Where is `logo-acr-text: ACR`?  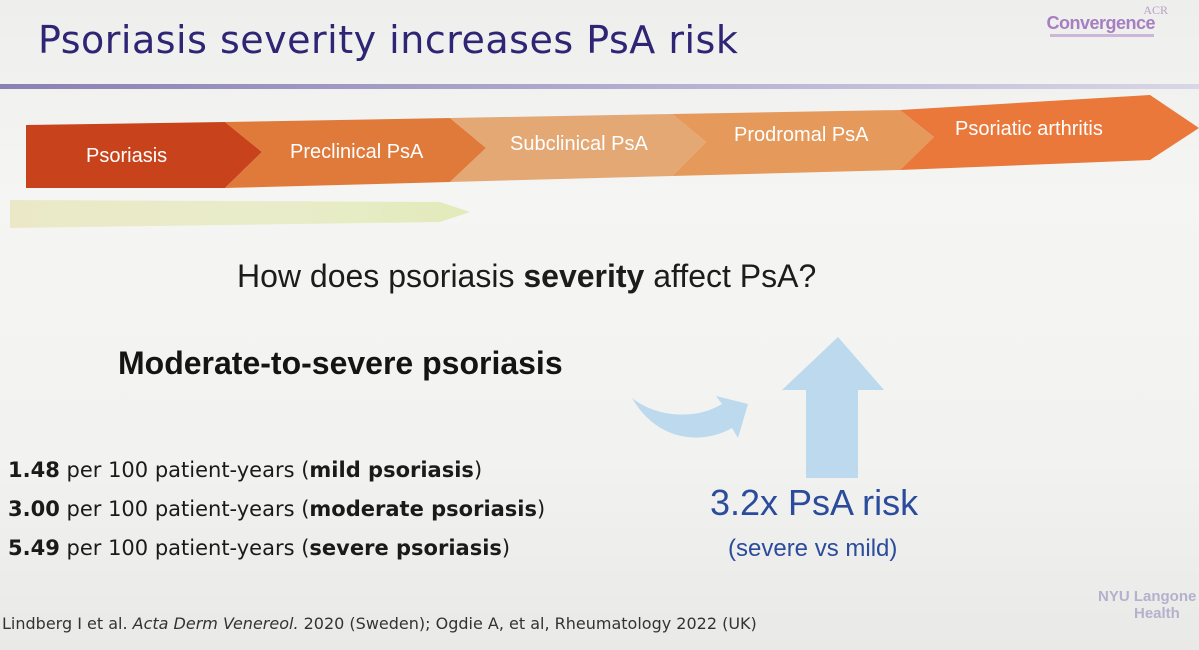 logo-acr-text: ACR is located at coordinates (1155, 10).